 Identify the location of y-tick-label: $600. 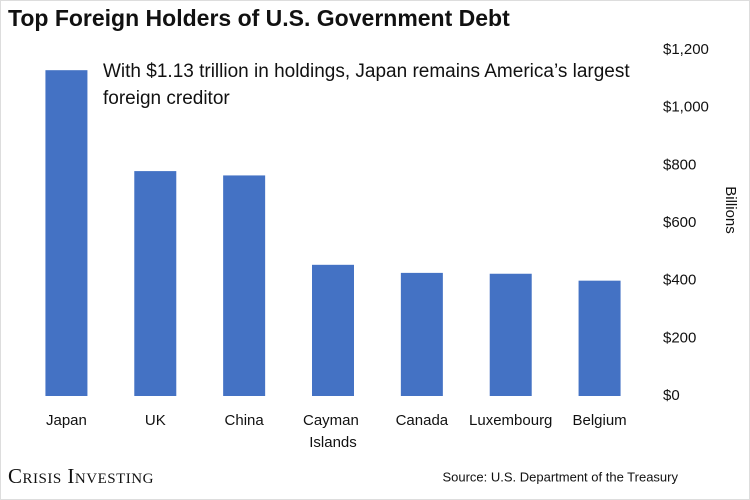
(679, 222).